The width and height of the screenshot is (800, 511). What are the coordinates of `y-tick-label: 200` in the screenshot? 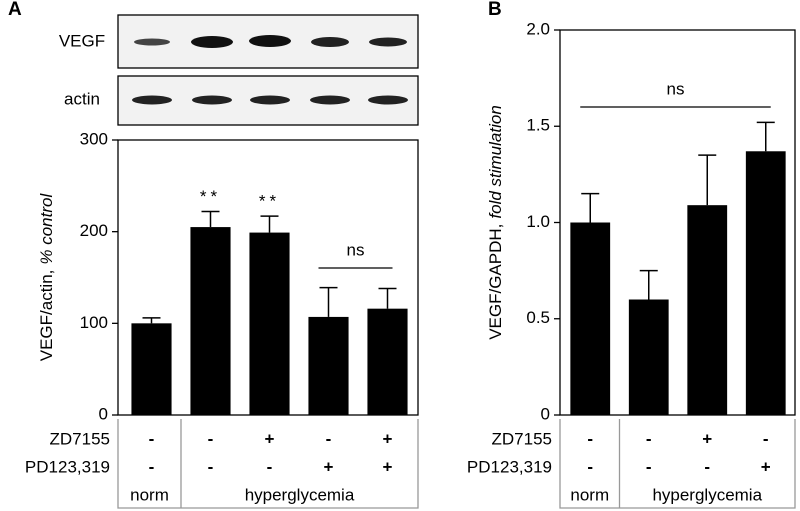 It's located at (94, 230).